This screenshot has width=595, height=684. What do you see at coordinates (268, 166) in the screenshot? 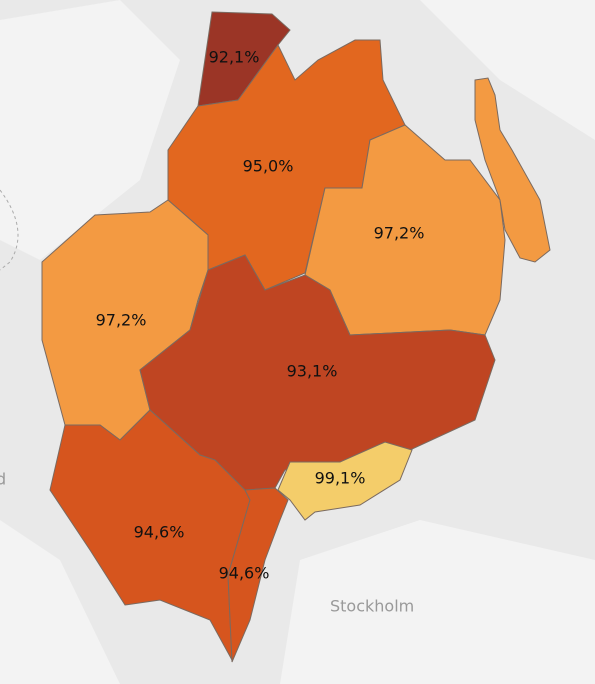
I see `region-label: 95,0%` at bounding box center [268, 166].